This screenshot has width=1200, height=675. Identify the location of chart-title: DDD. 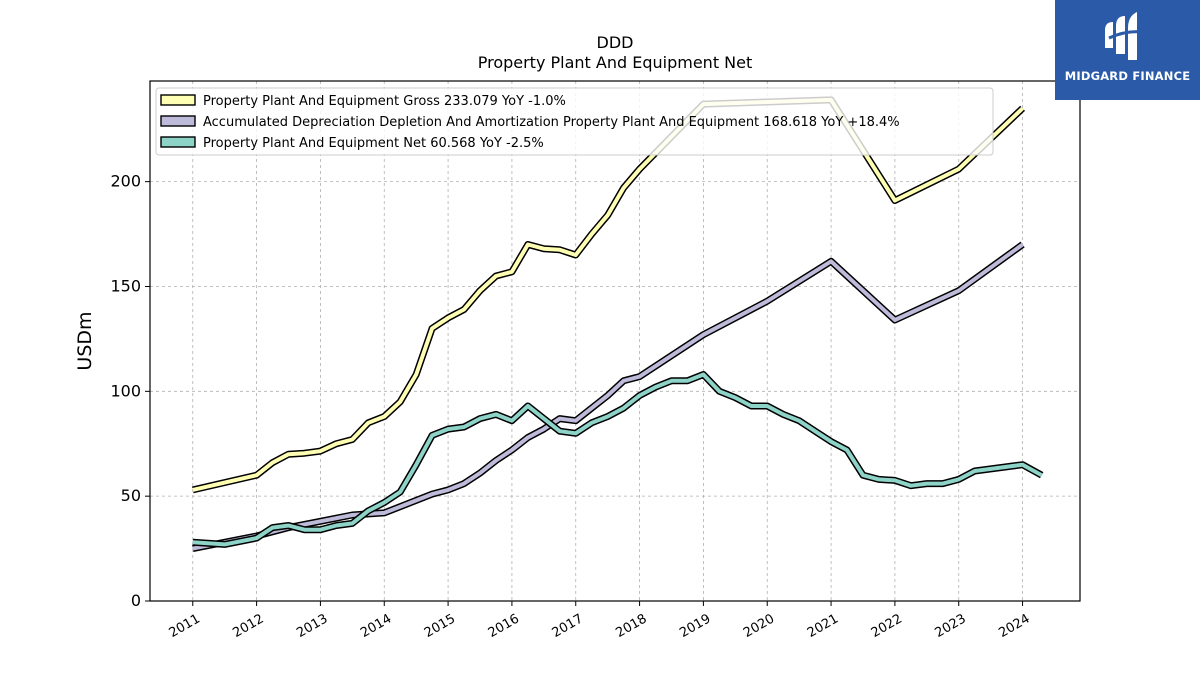
(615, 42).